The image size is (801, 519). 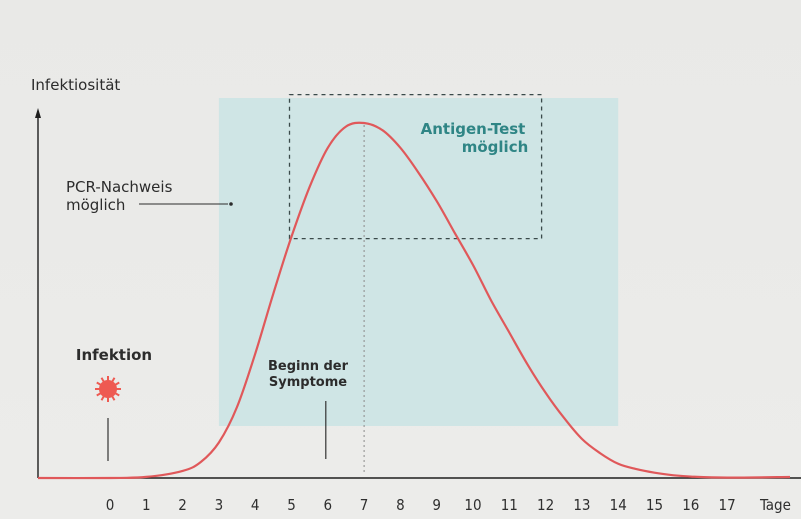 I want to click on pcr-label-line2: möglich, so click(x=95, y=205).